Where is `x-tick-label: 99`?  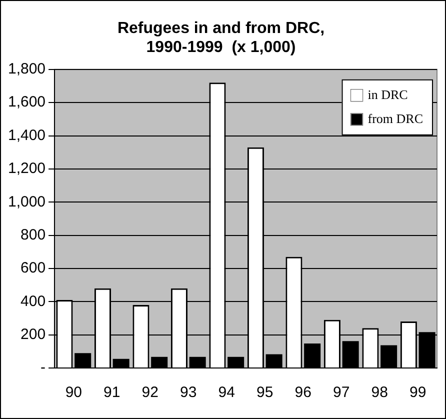
x-tick-label: 99 is located at coordinates (418, 393).